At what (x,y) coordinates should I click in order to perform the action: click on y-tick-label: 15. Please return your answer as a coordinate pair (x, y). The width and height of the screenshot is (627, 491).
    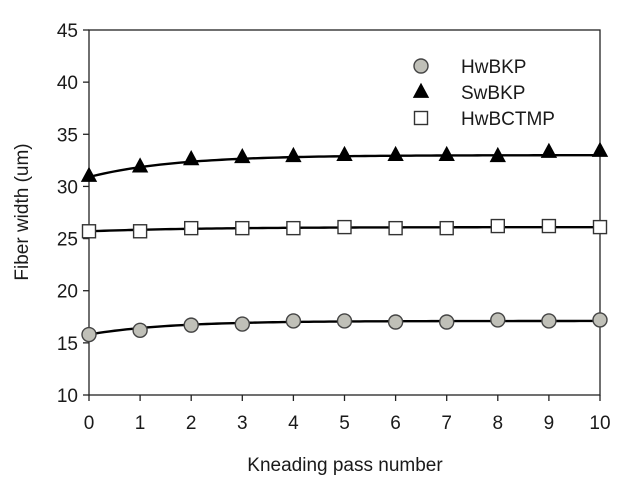
    Looking at the image, I should click on (67, 344).